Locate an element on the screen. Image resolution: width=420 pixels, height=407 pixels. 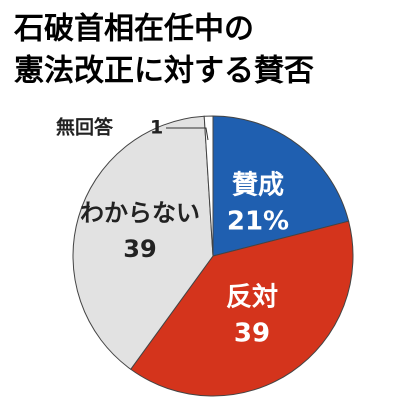
chart-title: 憲法改正に対する賛否 is located at coordinates (164, 71).